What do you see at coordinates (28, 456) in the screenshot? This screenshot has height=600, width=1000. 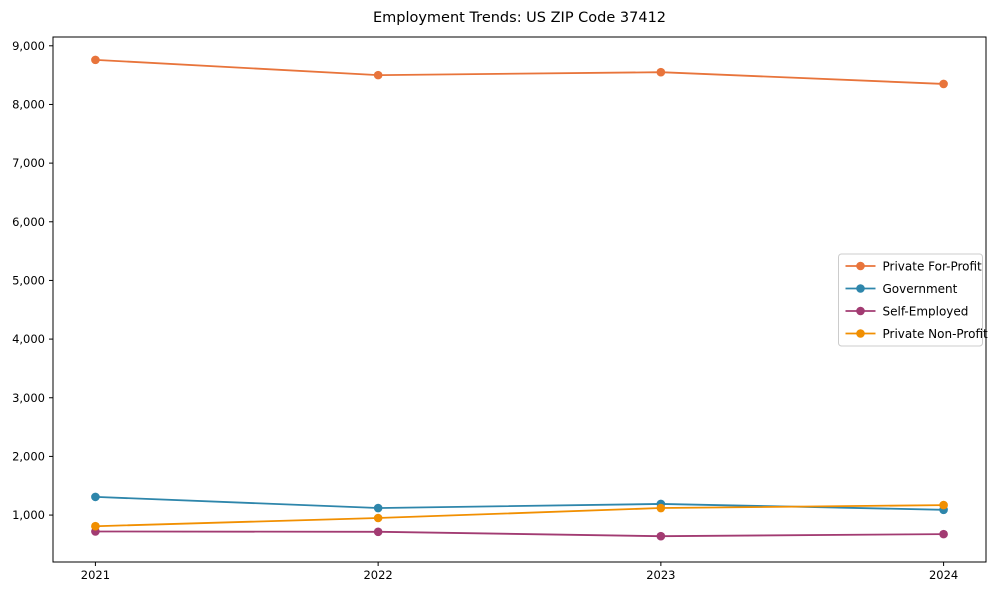 I see `y-tick-label: 2,000` at bounding box center [28, 456].